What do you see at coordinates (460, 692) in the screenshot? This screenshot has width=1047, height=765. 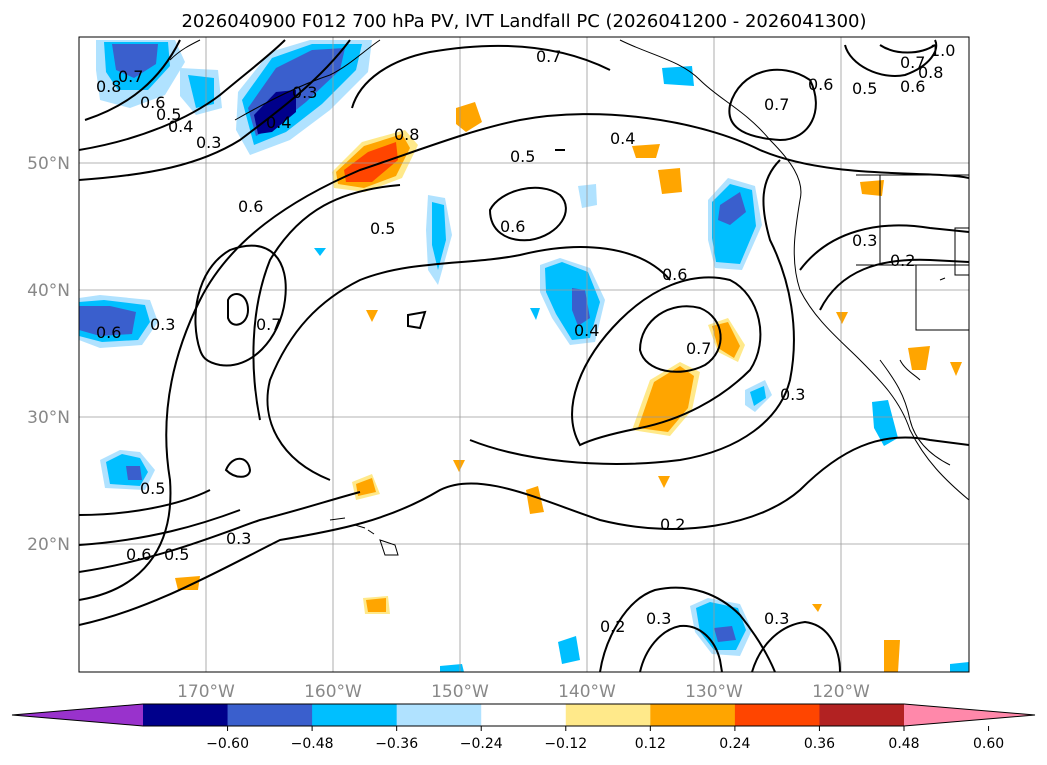 I see `lon-label: 150°W` at bounding box center [460, 692].